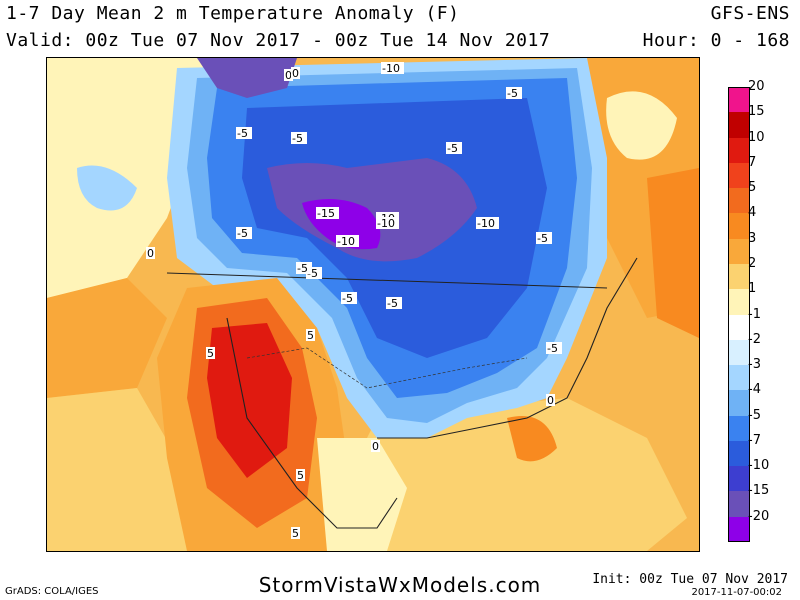  What do you see at coordinates (752, 213) in the screenshot?
I see `colorbar-tick-label: 4` at bounding box center [752, 213].